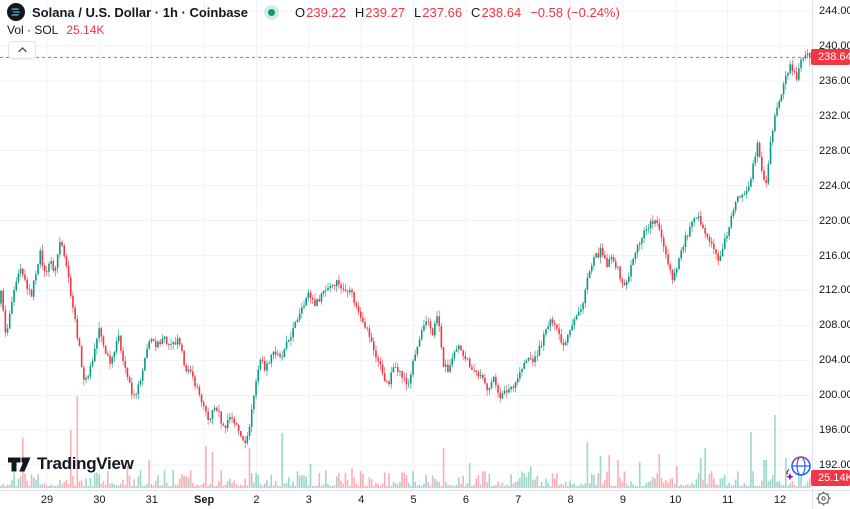 The height and width of the screenshot is (509, 850). I want to click on symbol-title: Solana / U.S. Dollar · 1h · Coinbase, so click(140, 12).